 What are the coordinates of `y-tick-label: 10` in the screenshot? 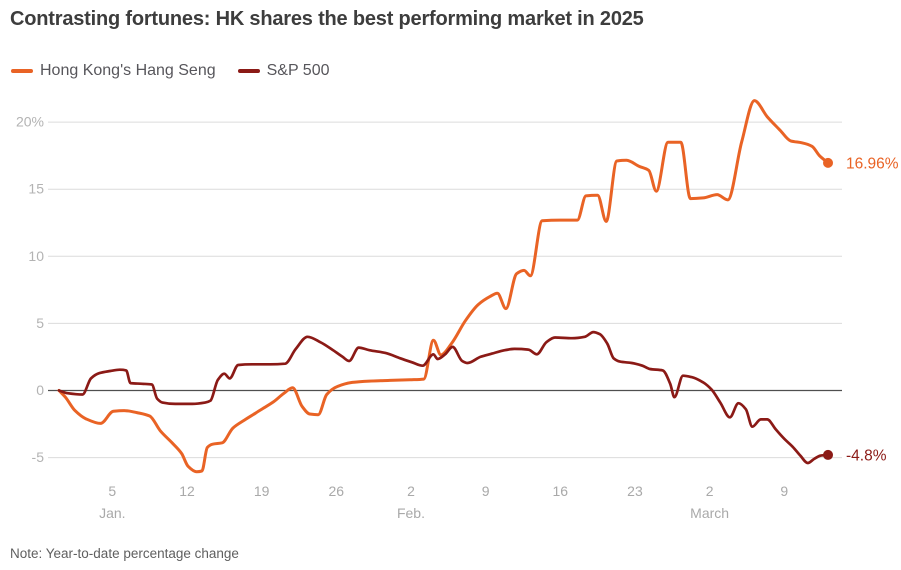 It's located at (36, 256).